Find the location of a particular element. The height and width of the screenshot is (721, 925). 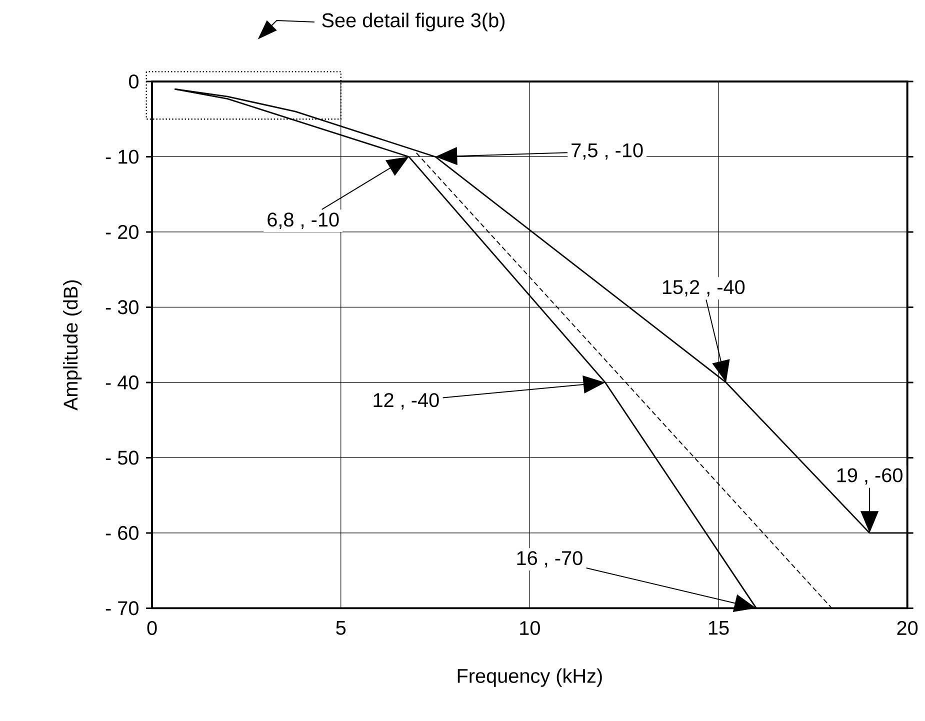

x-tick-label: 10 is located at coordinates (530, 627).